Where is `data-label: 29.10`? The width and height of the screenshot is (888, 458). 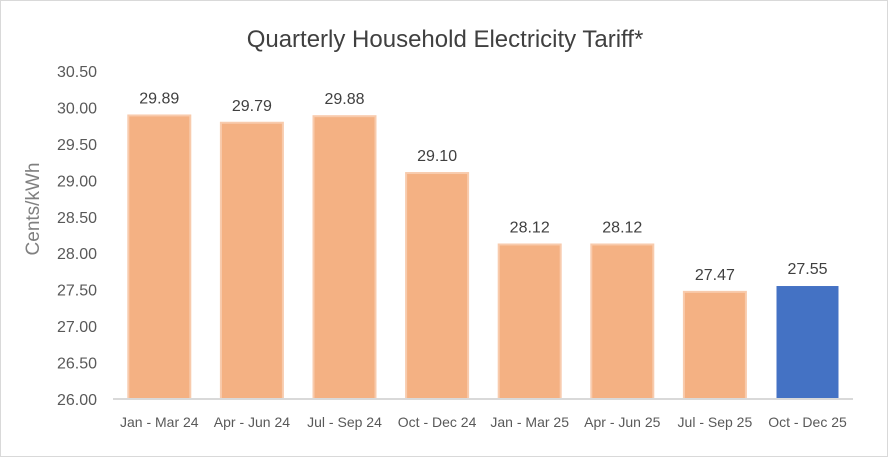 data-label: 29.10 is located at coordinates (437, 156).